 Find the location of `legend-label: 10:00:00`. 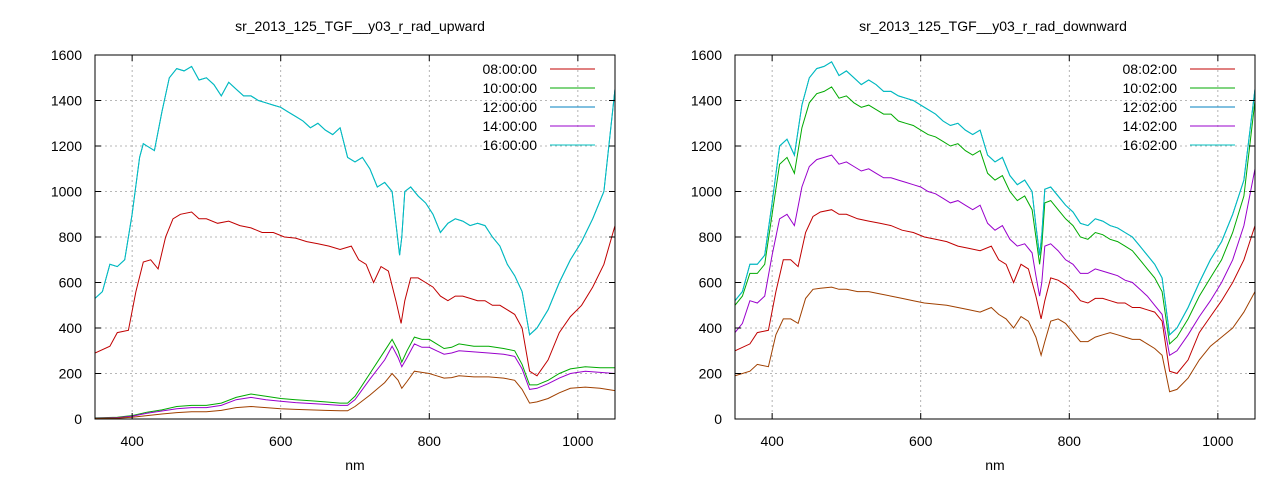

legend-label: 10:00:00 is located at coordinates (510, 88).